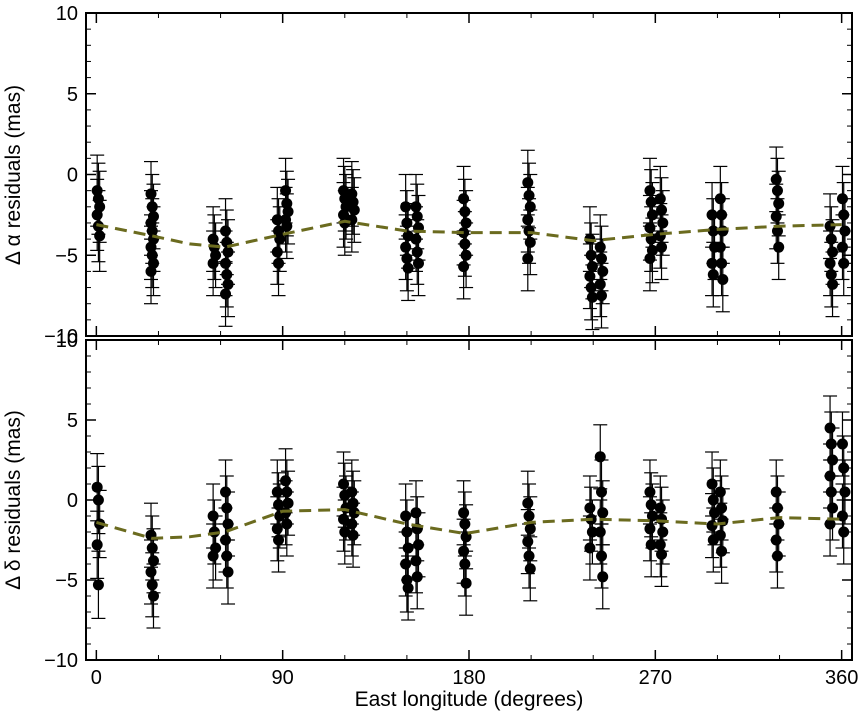 The height and width of the screenshot is (714, 867). Describe the element at coordinates (655, 678) in the screenshot. I see `x-tick-label: 270` at that location.